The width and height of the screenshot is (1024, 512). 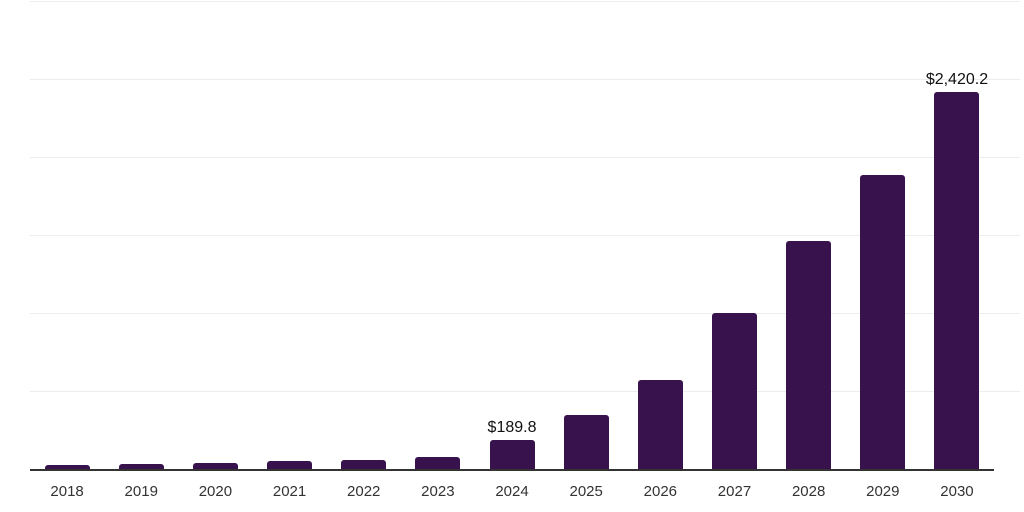 I want to click on bar-value-label-2024: $189.8, so click(x=512, y=428).